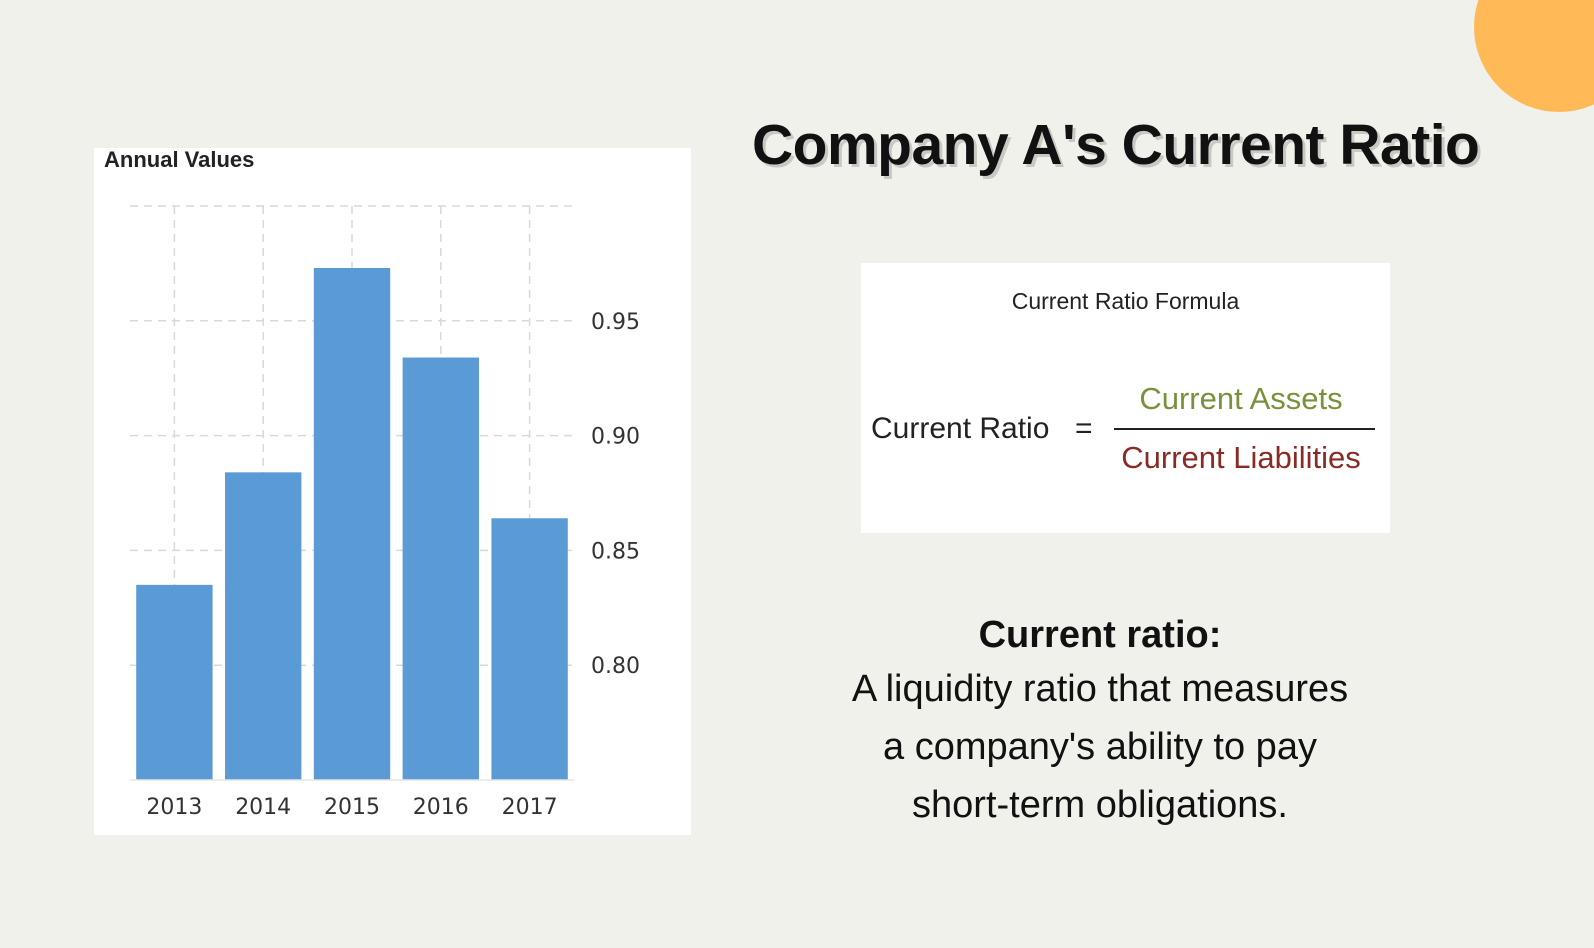 This screenshot has width=1594, height=948. What do you see at coordinates (615, 666) in the screenshot?
I see `y-tick-label: 0.80` at bounding box center [615, 666].